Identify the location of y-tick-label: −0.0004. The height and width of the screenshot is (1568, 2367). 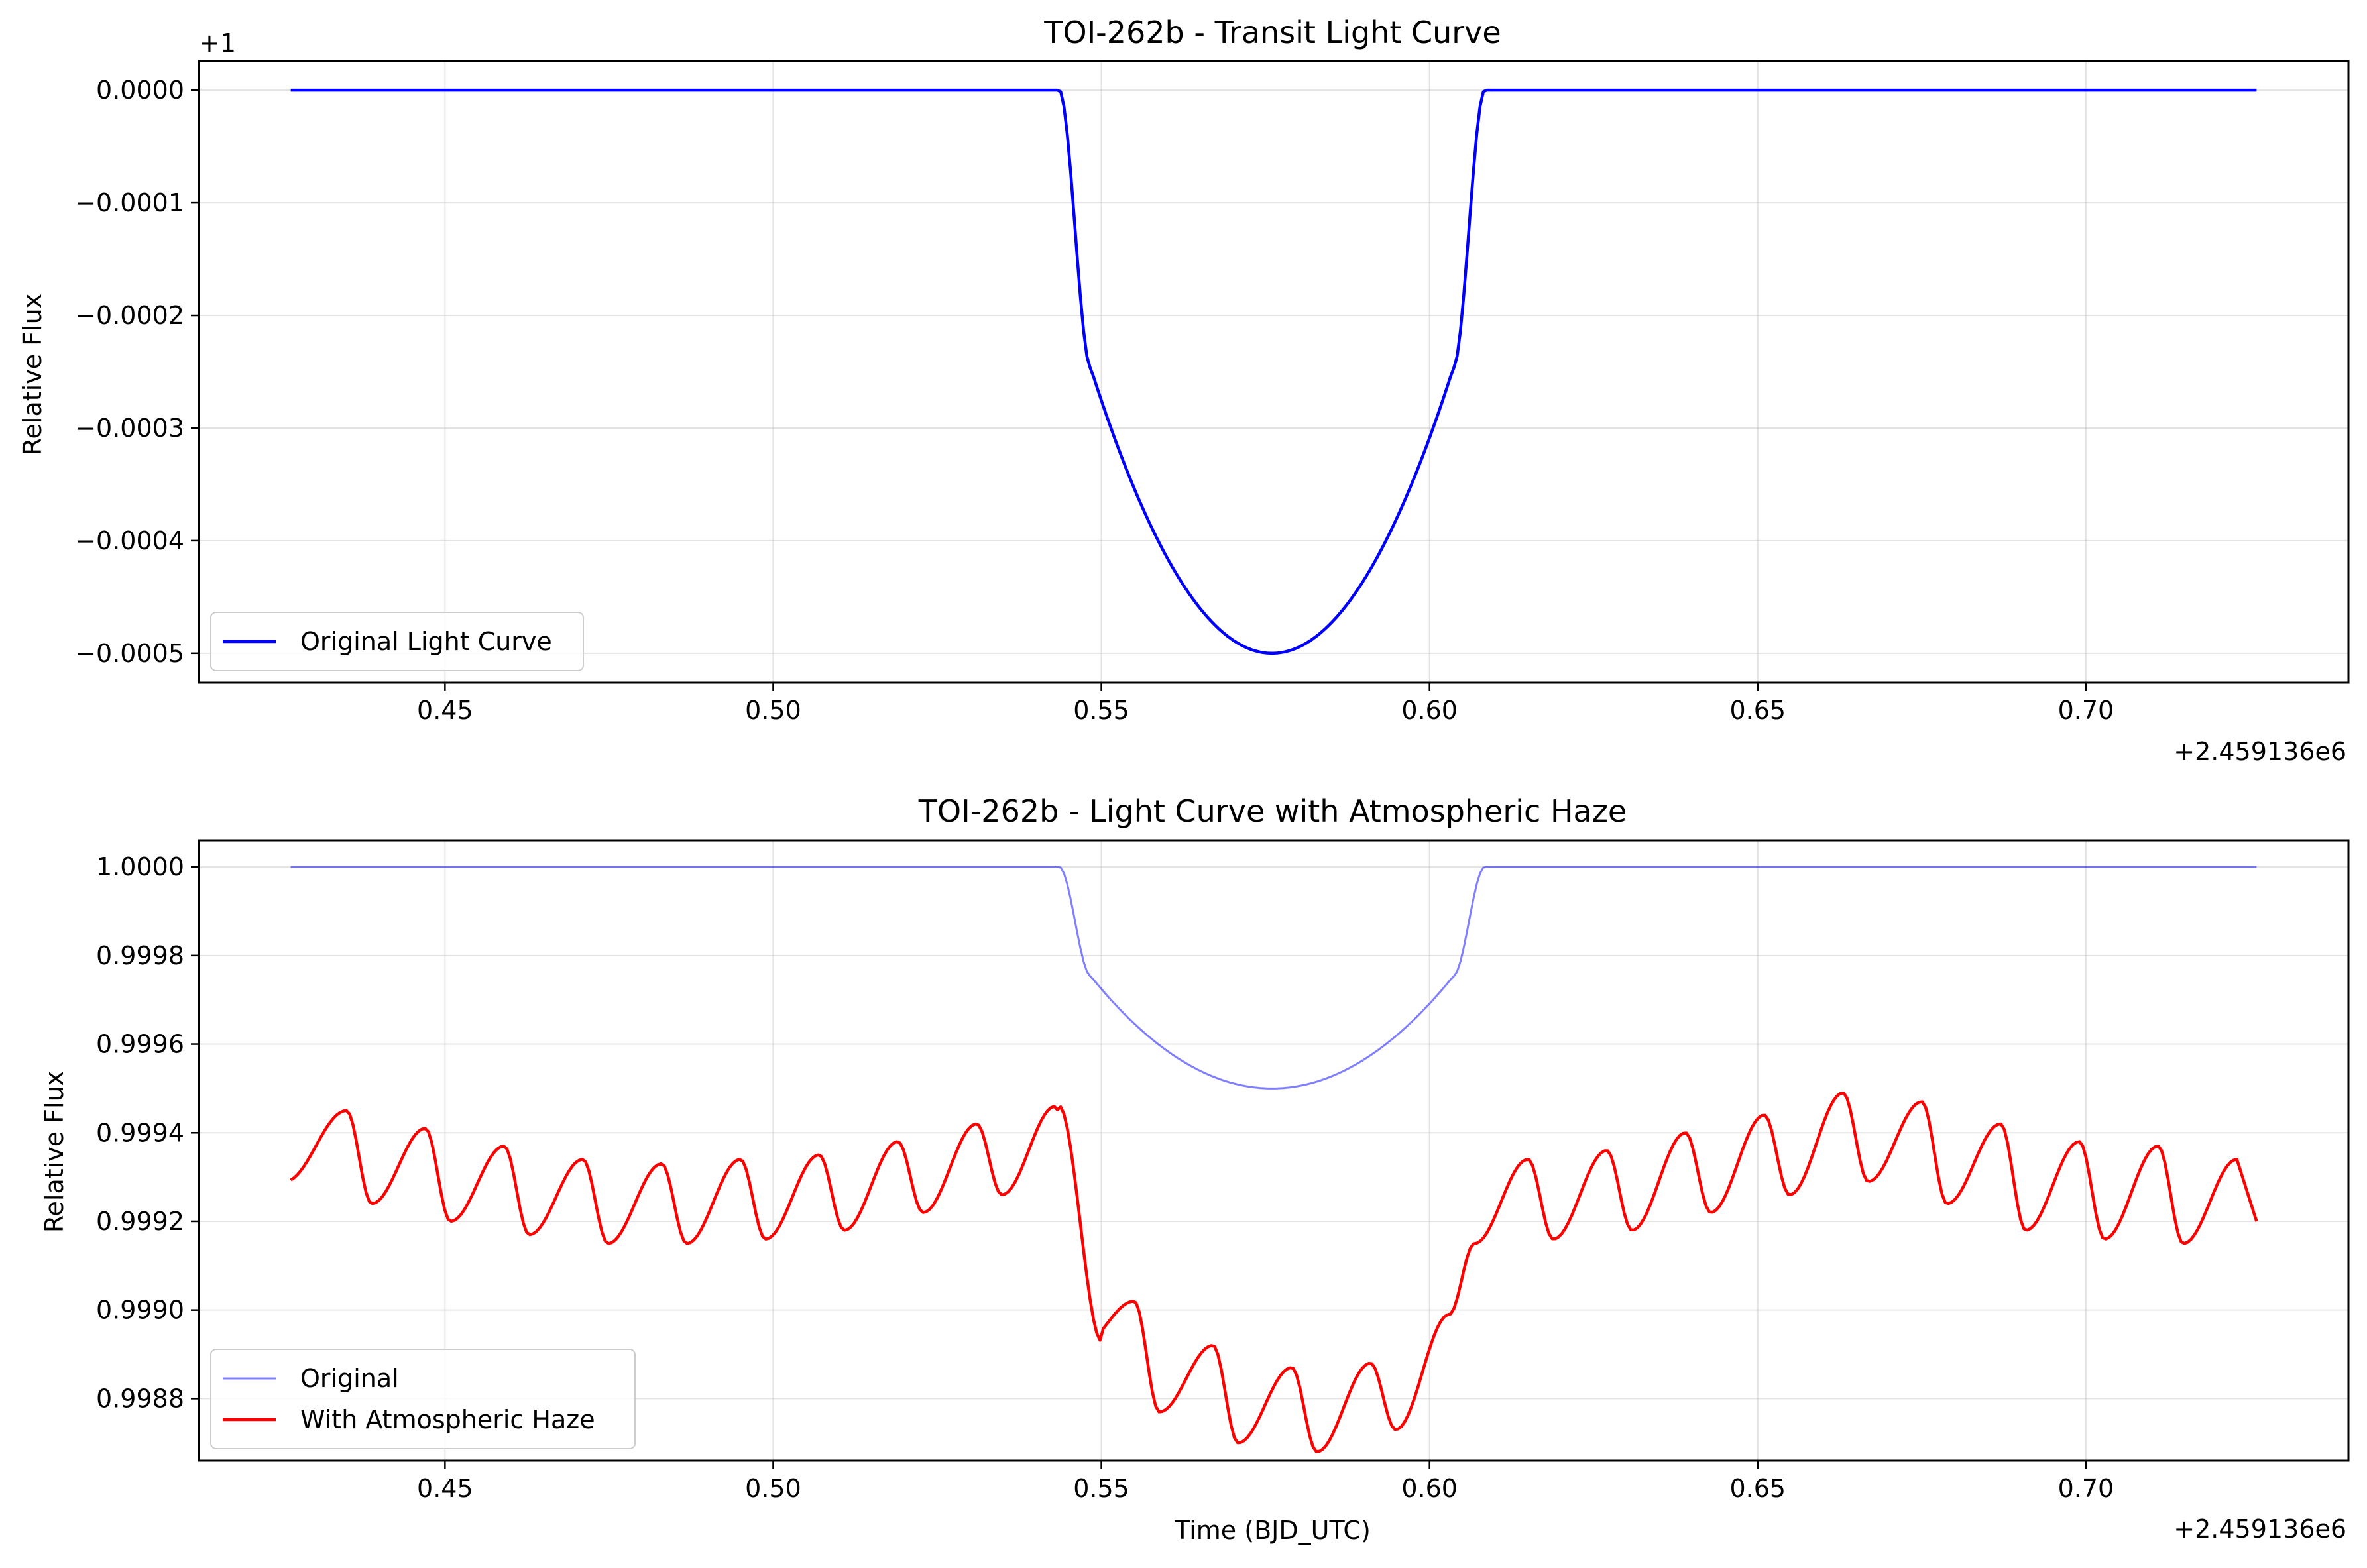
(129, 541).